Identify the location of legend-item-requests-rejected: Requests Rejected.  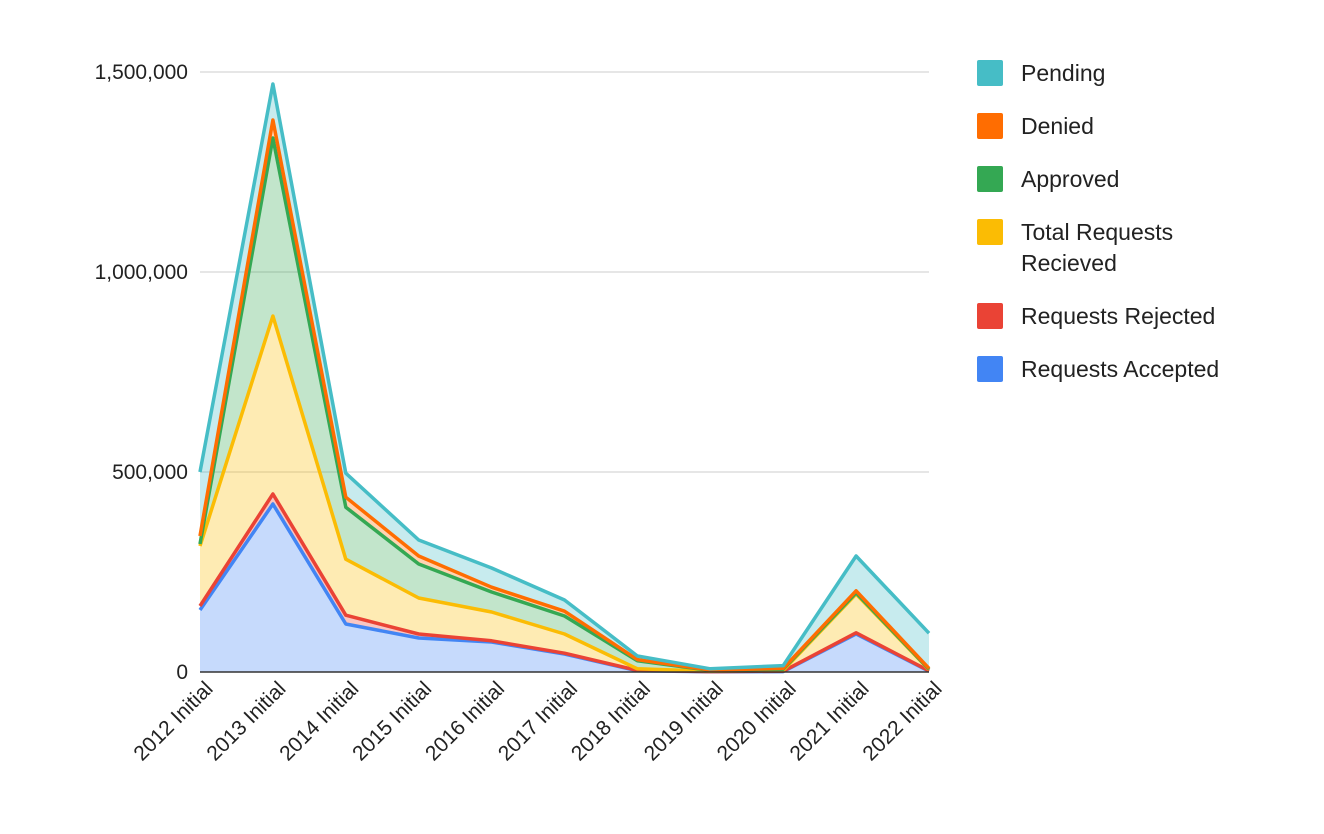
(1096, 316).